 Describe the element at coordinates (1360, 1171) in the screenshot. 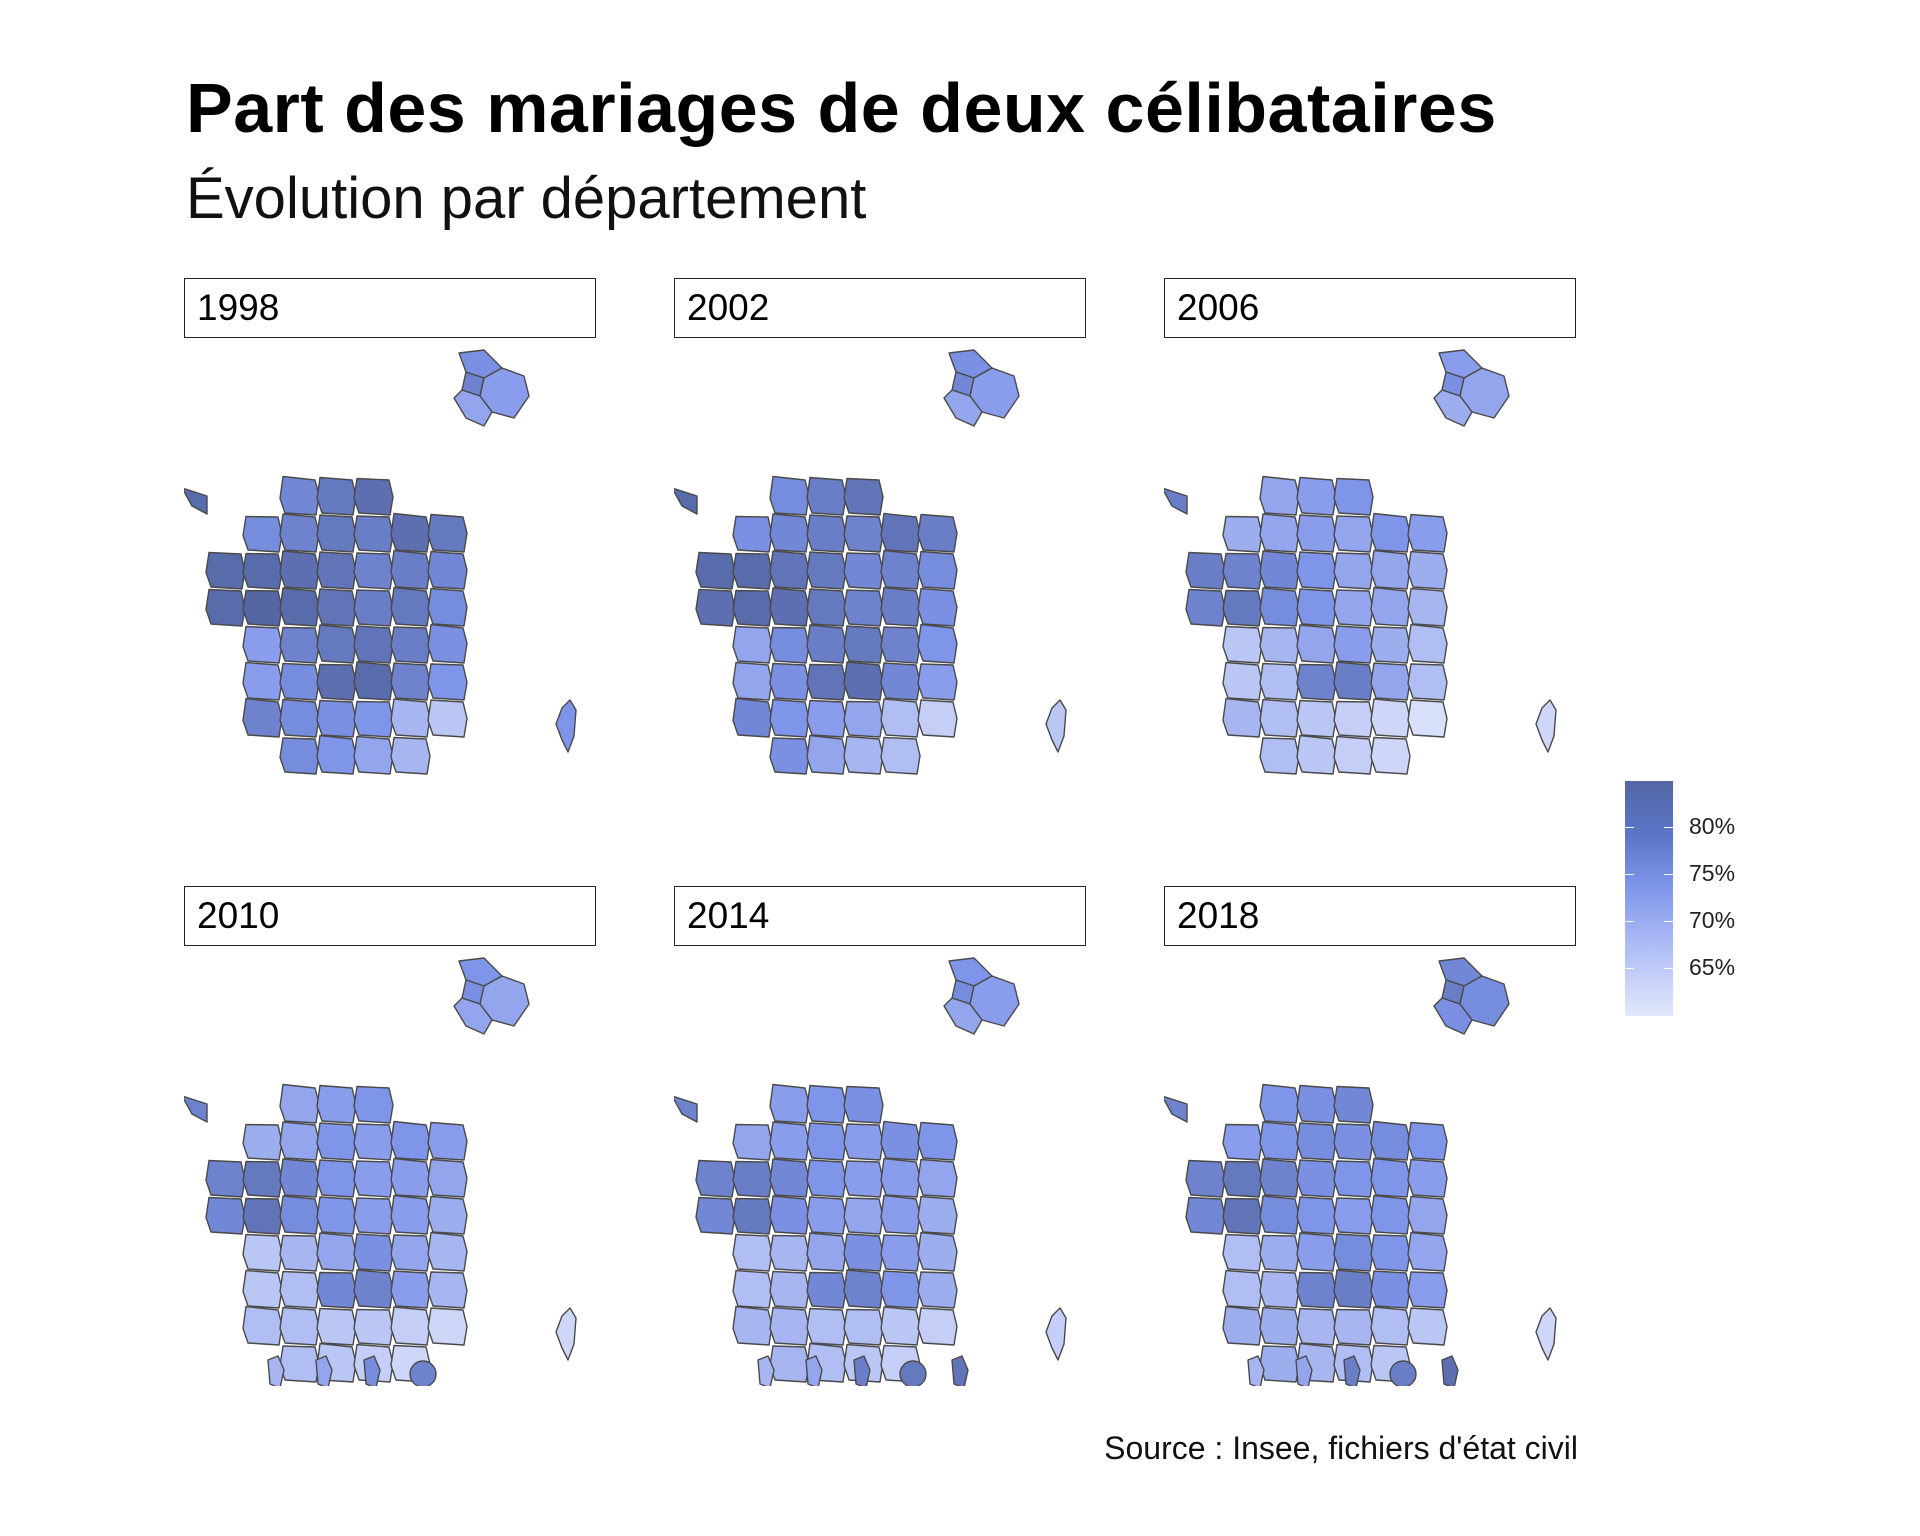

I see `map-2018` at that location.